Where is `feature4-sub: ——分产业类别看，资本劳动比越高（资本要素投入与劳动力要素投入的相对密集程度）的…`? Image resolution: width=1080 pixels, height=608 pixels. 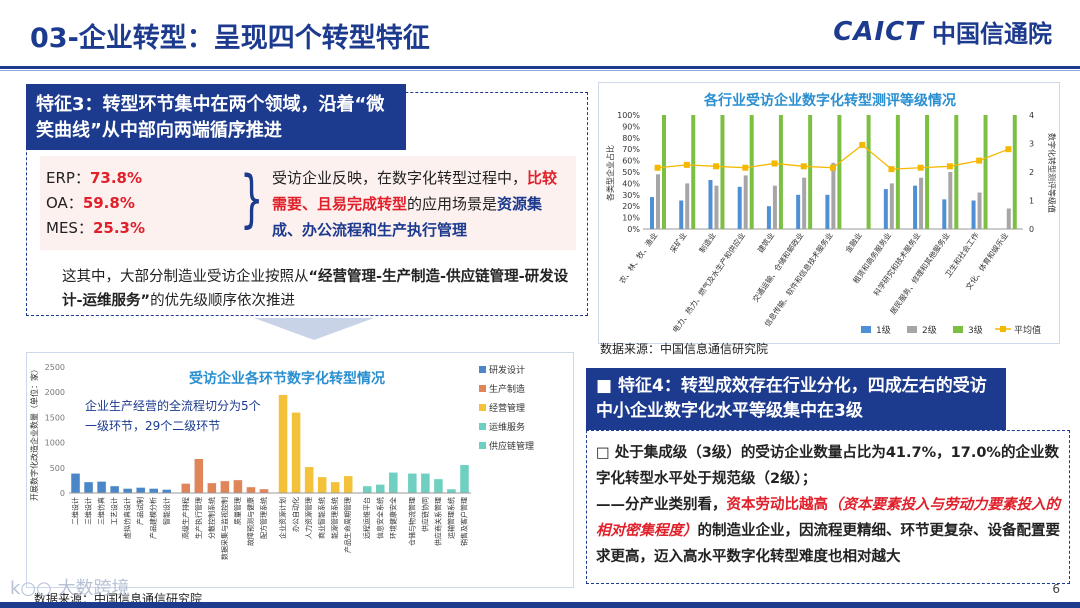 feature4-sub: ——分产业类别看，资本劳动比越高（资本要素投入与劳动力要素投入的相对密集程度）的… is located at coordinates (830, 531).